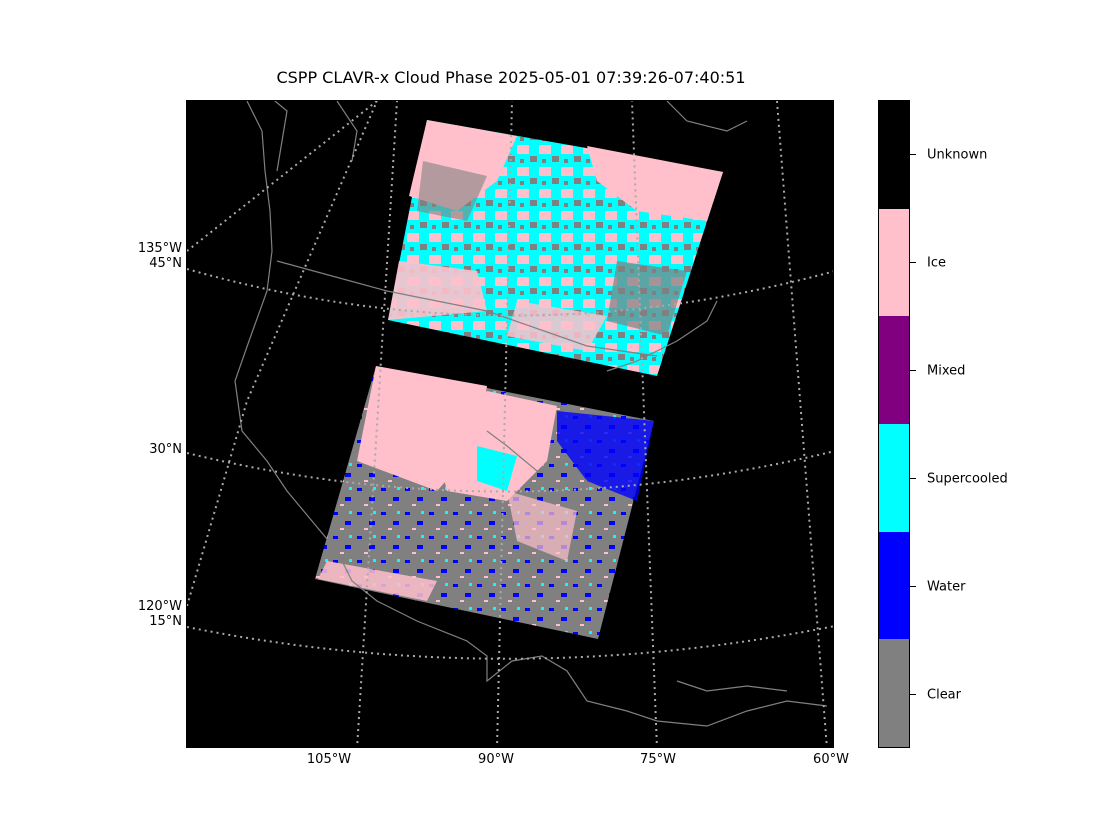 This screenshot has width=1120, height=840. I want to click on lat-label: 30°N, so click(165, 449).